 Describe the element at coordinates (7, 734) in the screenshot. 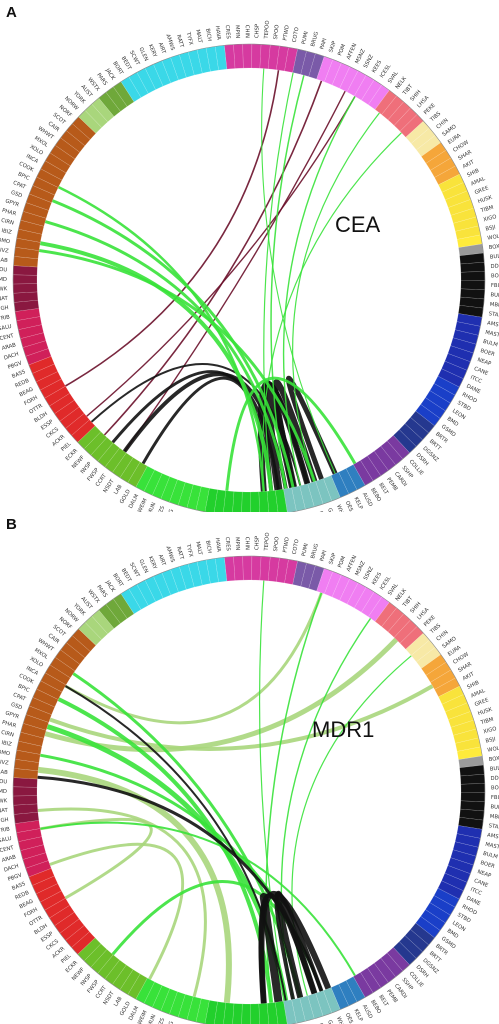

I see `breed-label: CIRN` at that location.